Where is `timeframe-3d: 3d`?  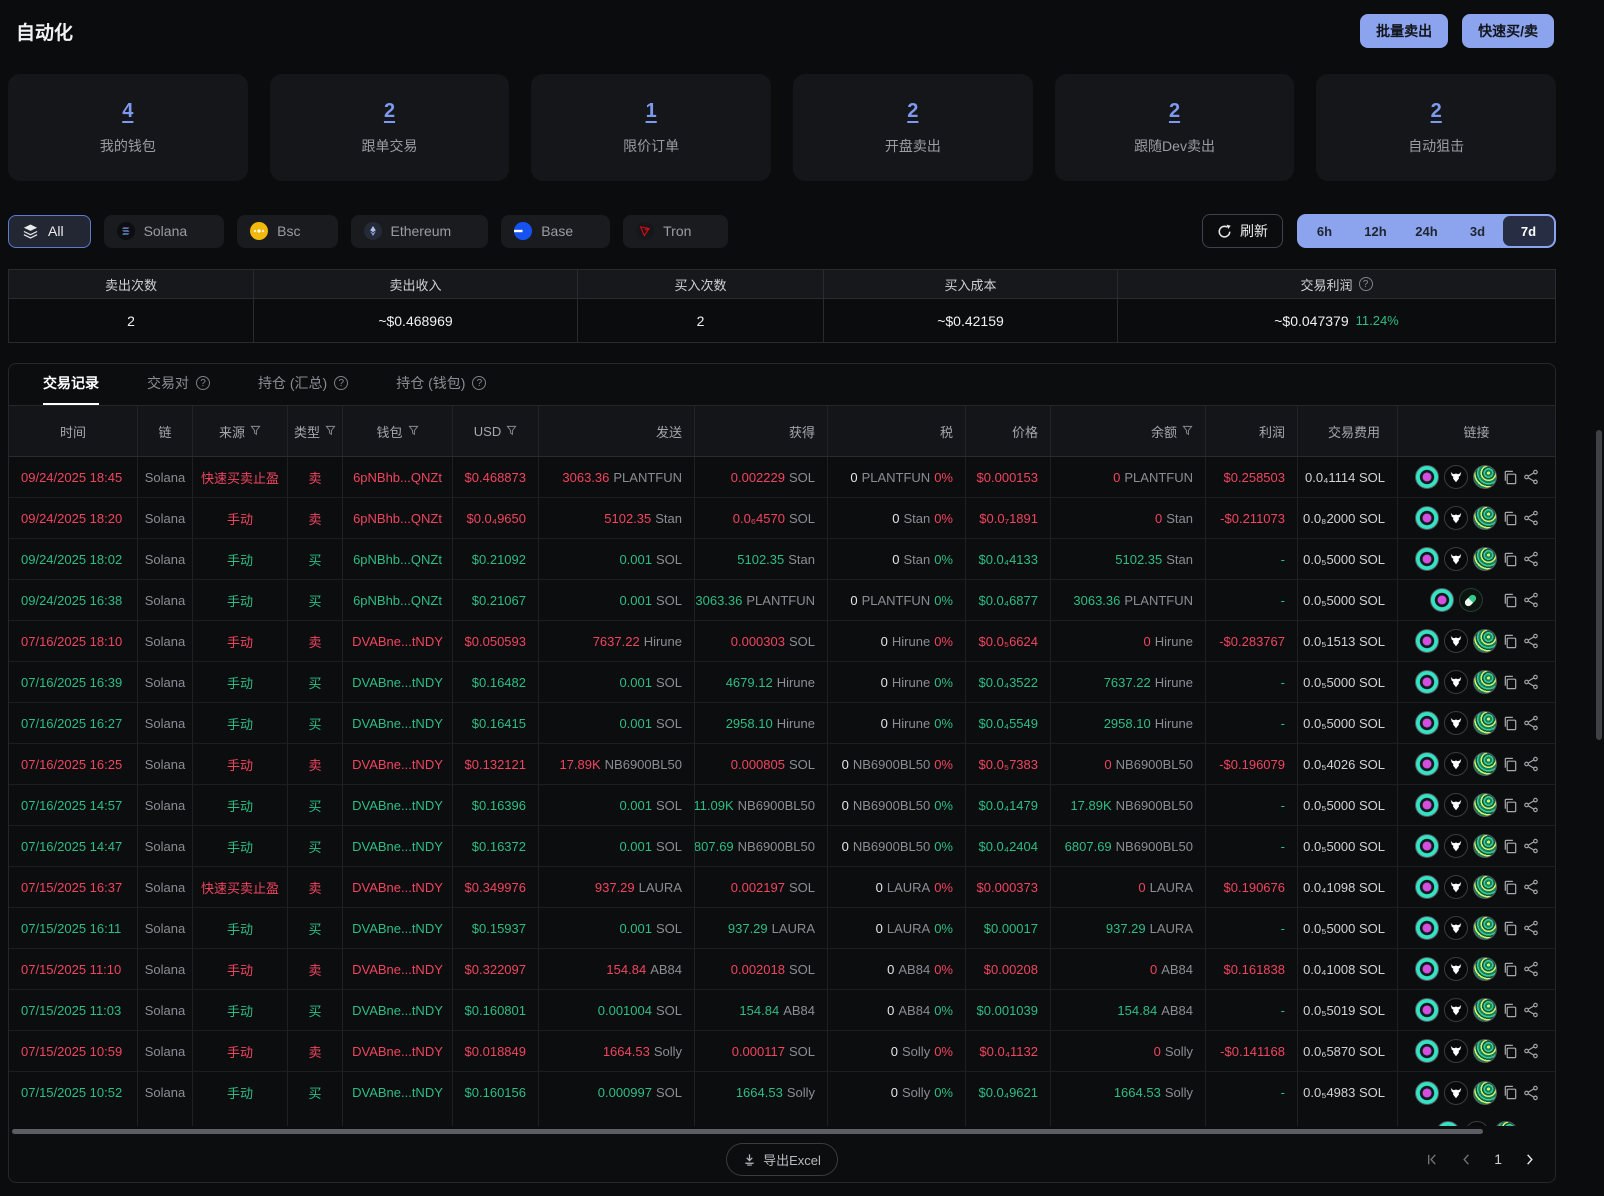
timeframe-3d: 3d is located at coordinates (1477, 231).